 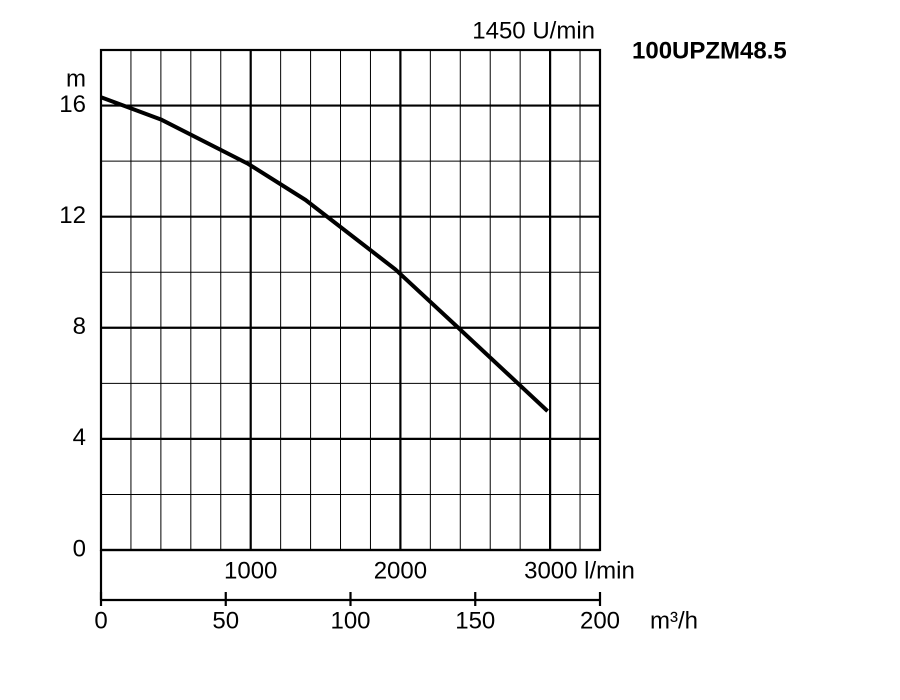 What do you see at coordinates (674, 620) in the screenshot?
I see `x-axis-label: m³/h` at bounding box center [674, 620].